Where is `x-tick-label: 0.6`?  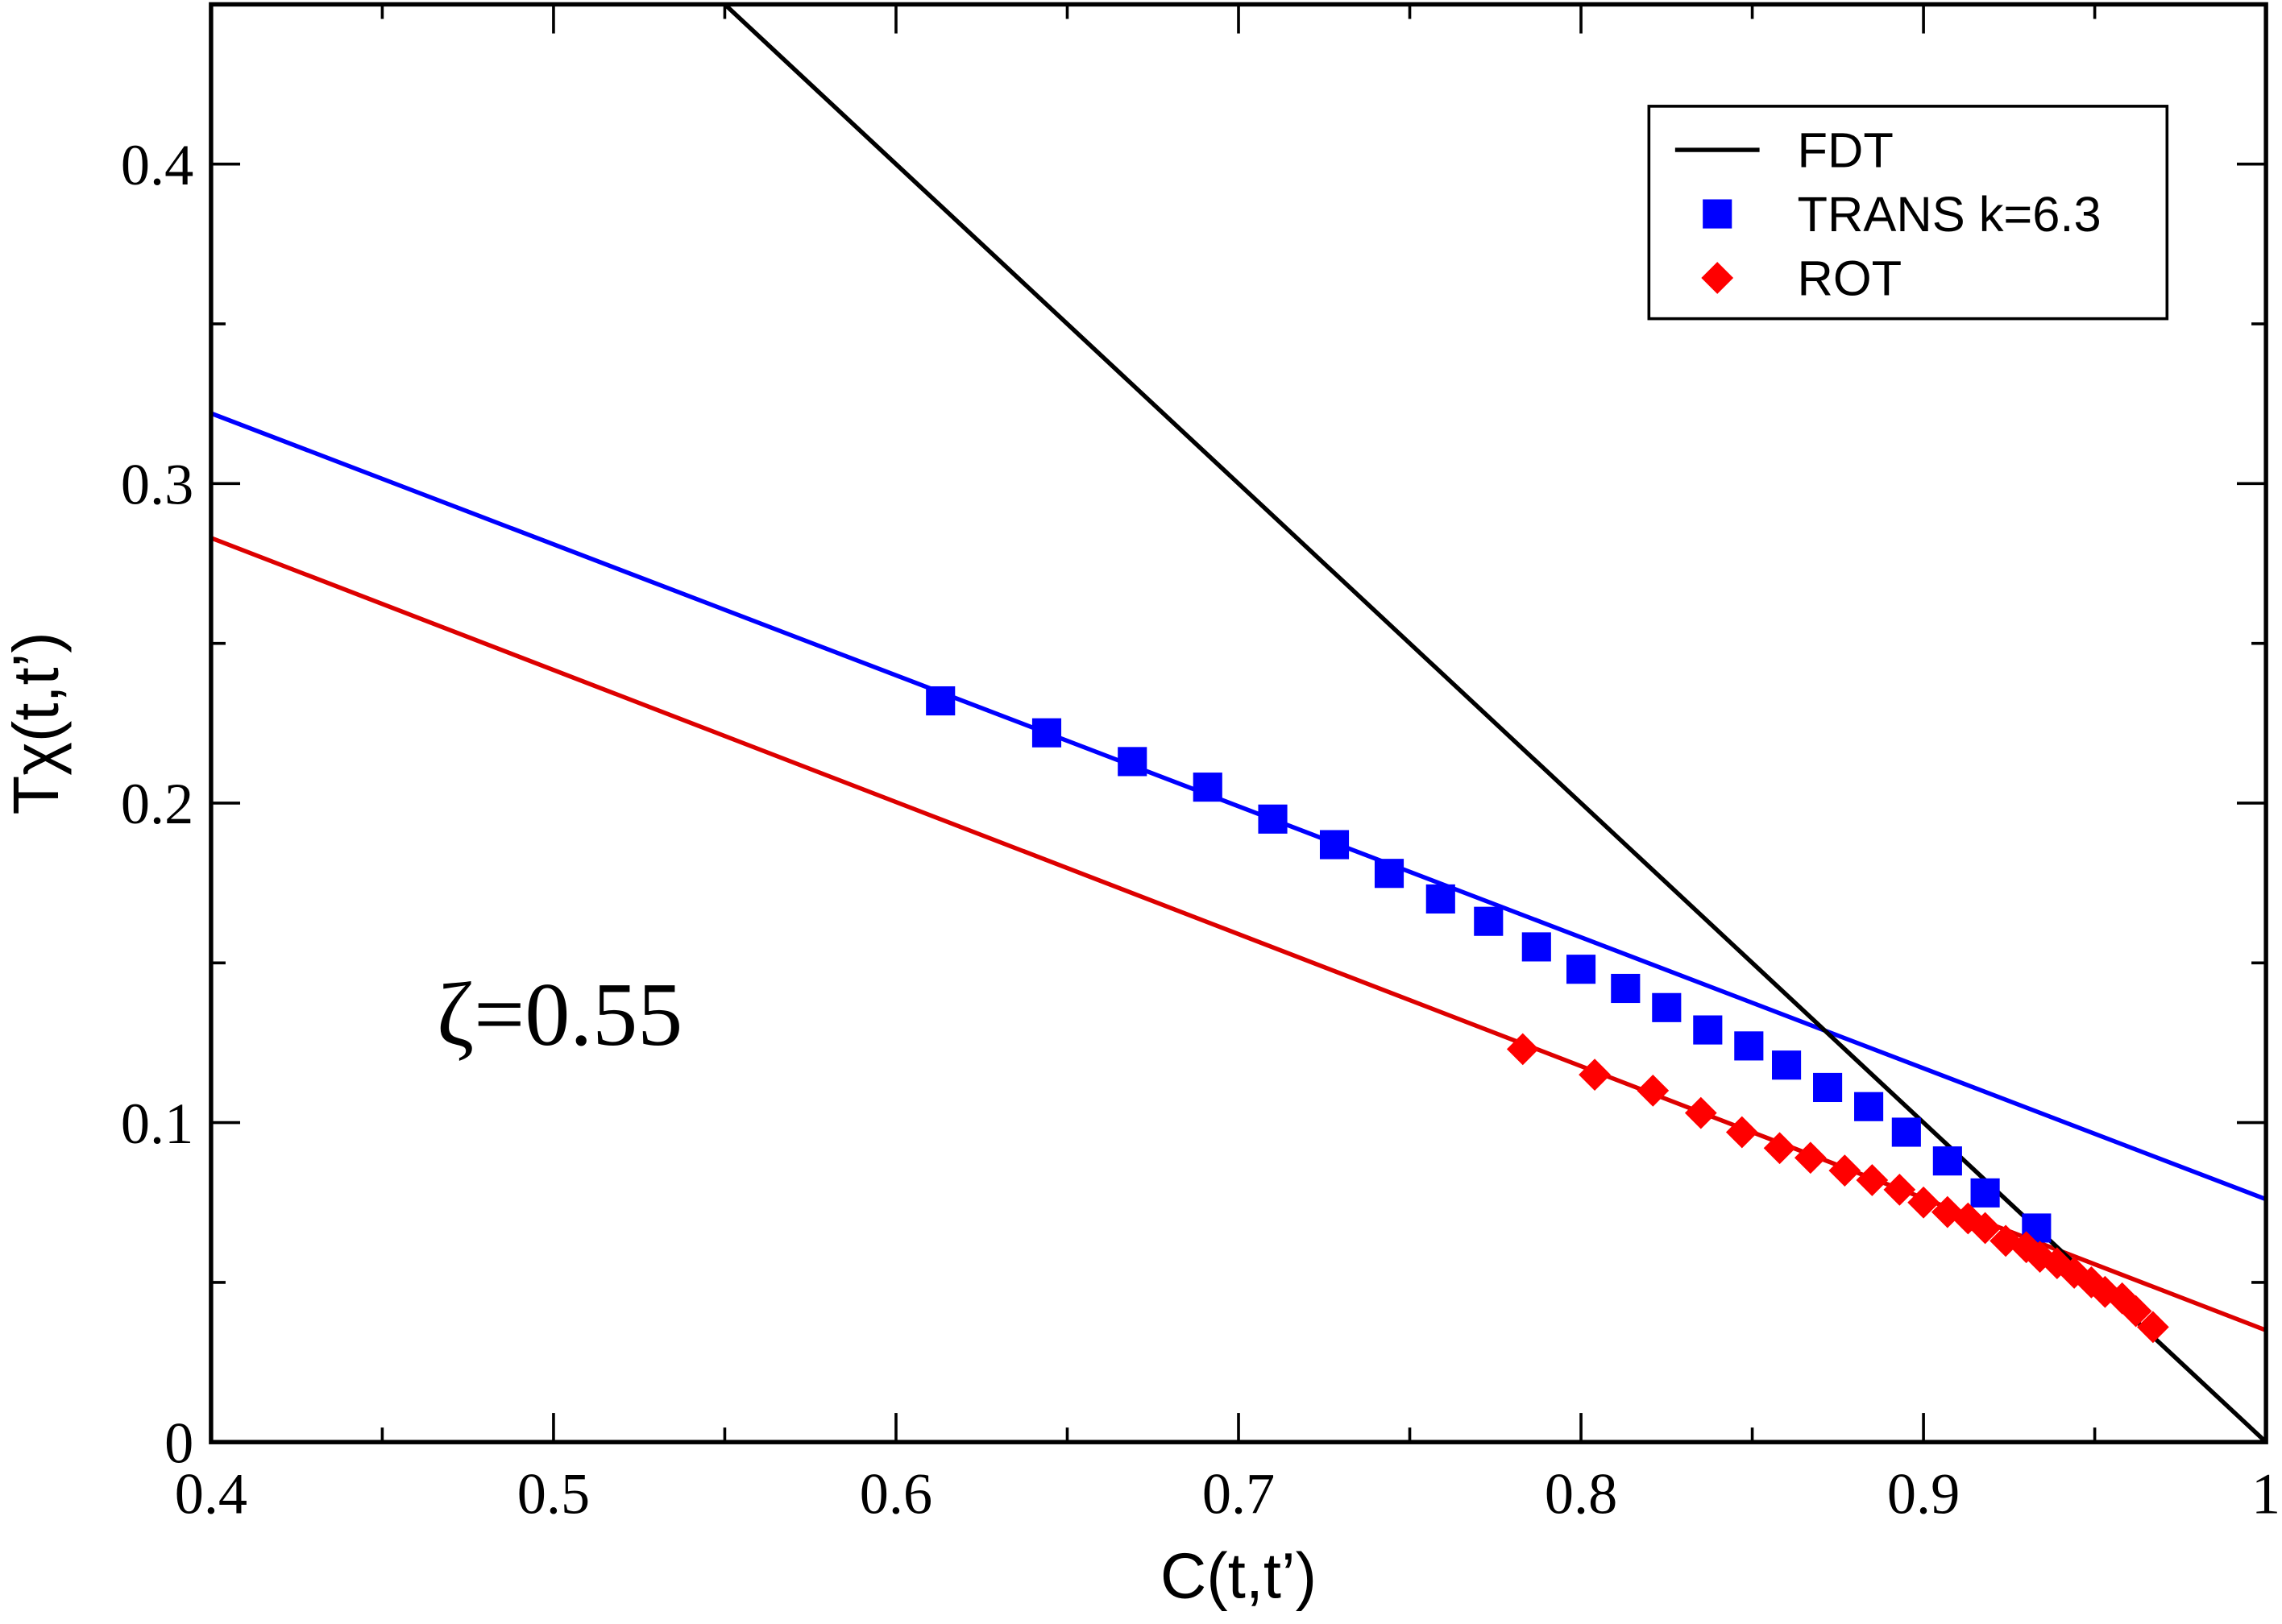 x-tick-label: 0.6 is located at coordinates (896, 1494).